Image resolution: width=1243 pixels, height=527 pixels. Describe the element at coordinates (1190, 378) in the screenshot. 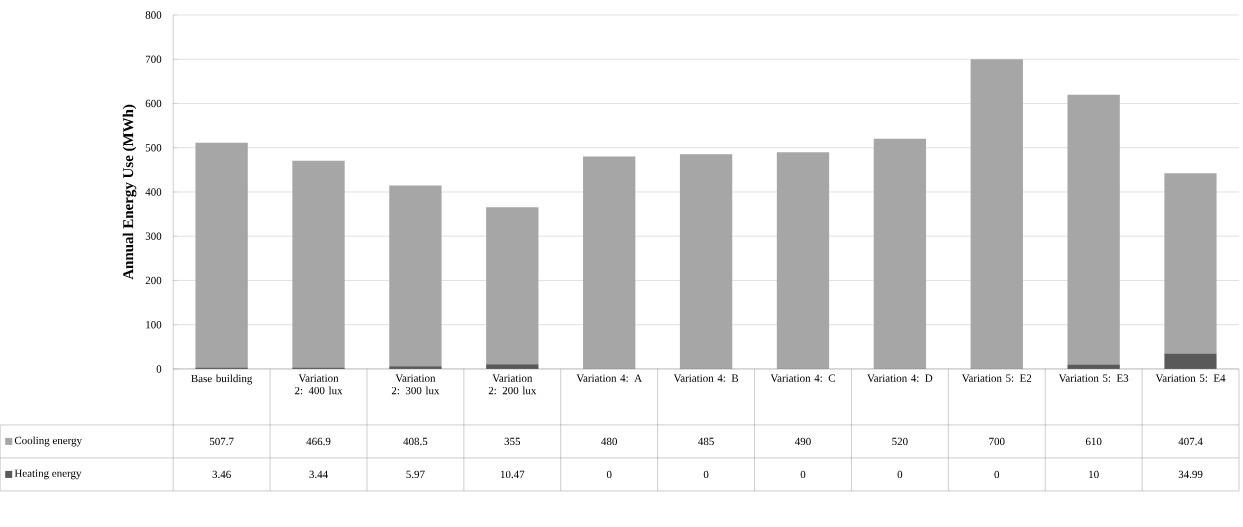

I see `x-tick-label: Variation 5: E4` at that location.